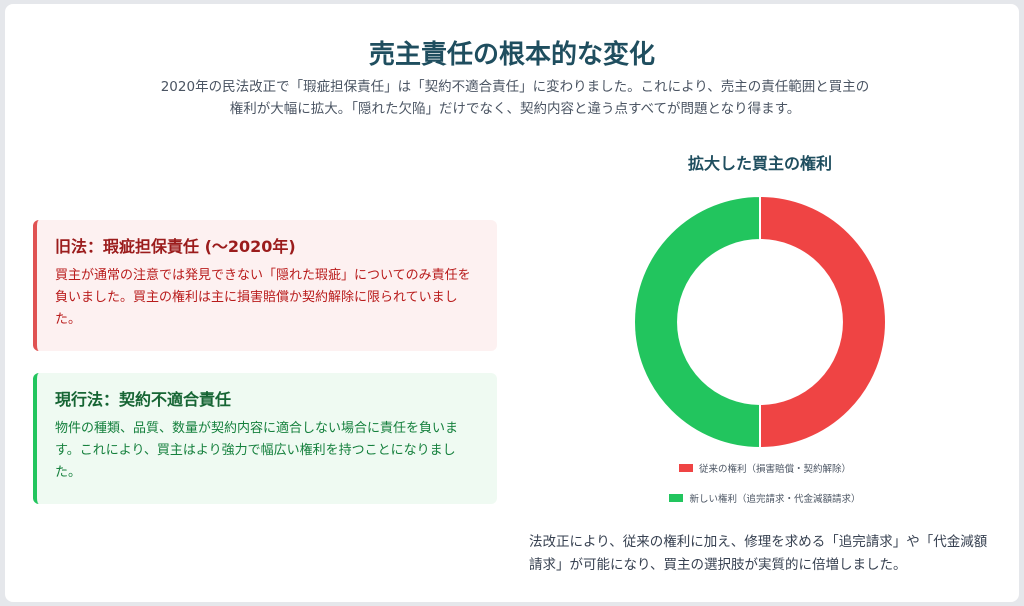  I want to click on legend-item-old-rights: 従来の権利（損害賠償・契約解除）, so click(765, 468).